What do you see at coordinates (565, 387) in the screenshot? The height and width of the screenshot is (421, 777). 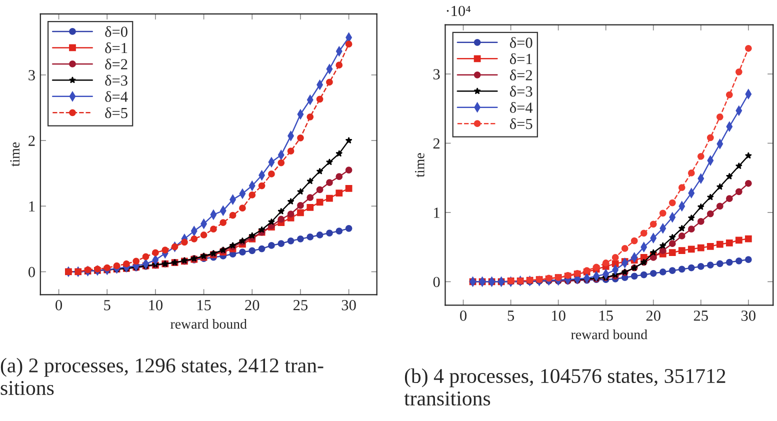 I see `text: (b) 4 processes, 104576 states, 351712 transitions` at bounding box center [565, 387].